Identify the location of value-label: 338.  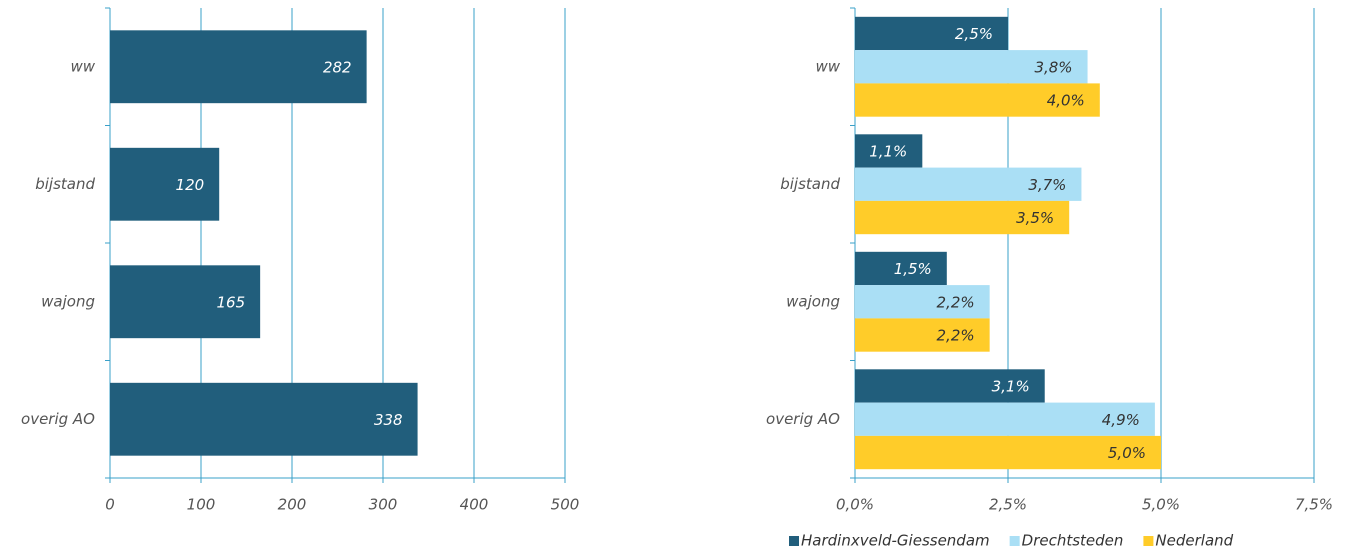
(388, 420).